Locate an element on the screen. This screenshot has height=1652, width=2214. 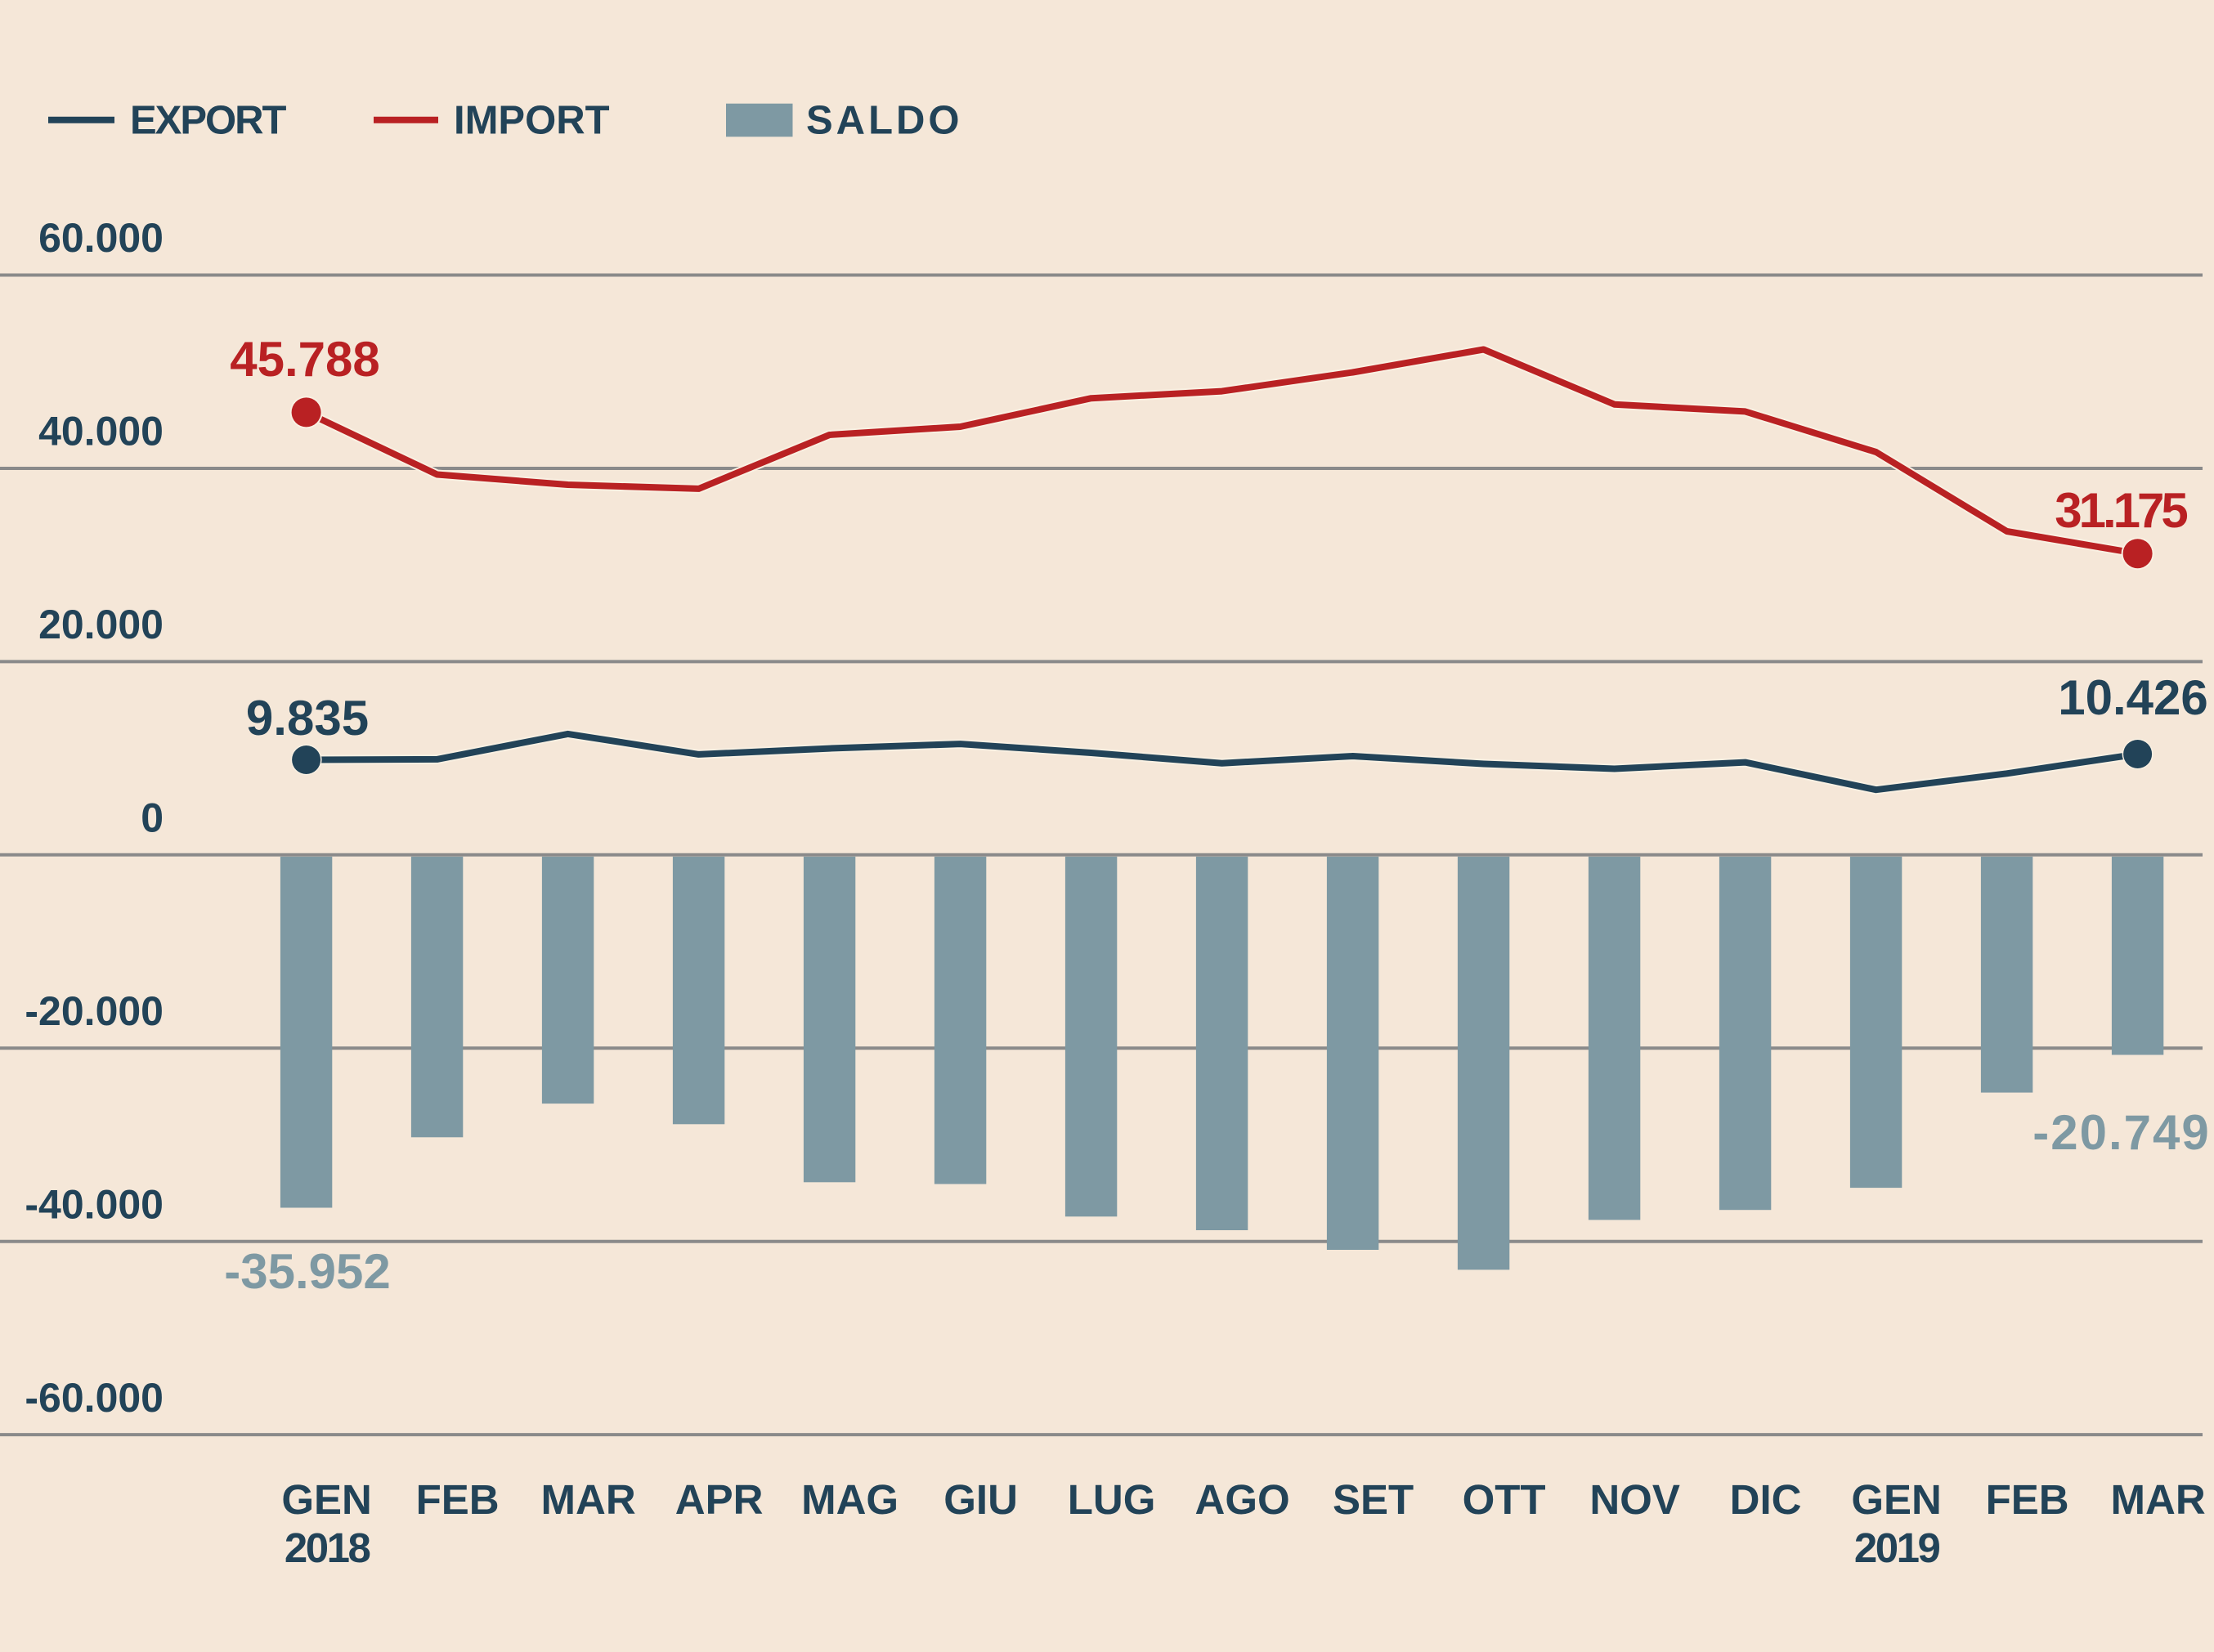
svg-text: EXPORT is located at coordinates (208, 121).